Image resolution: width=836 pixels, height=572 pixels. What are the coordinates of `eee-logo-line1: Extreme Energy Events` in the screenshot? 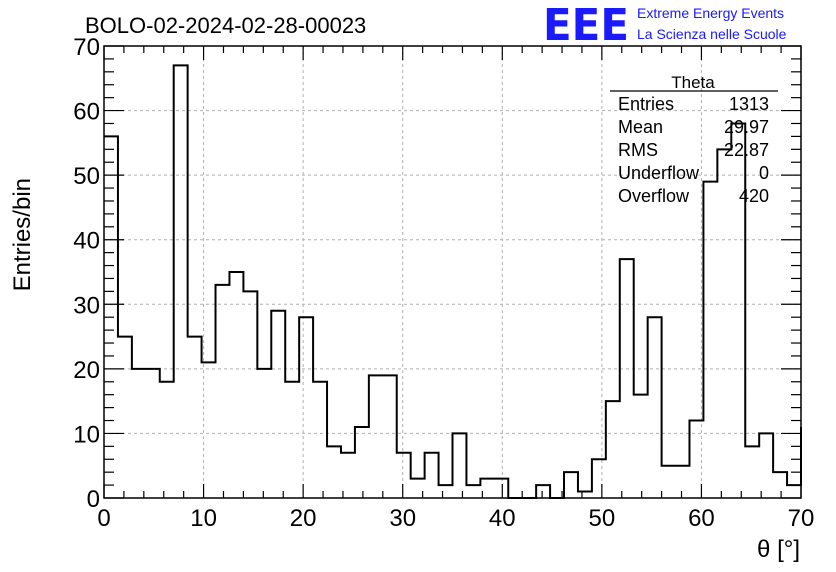 It's located at (710, 13).